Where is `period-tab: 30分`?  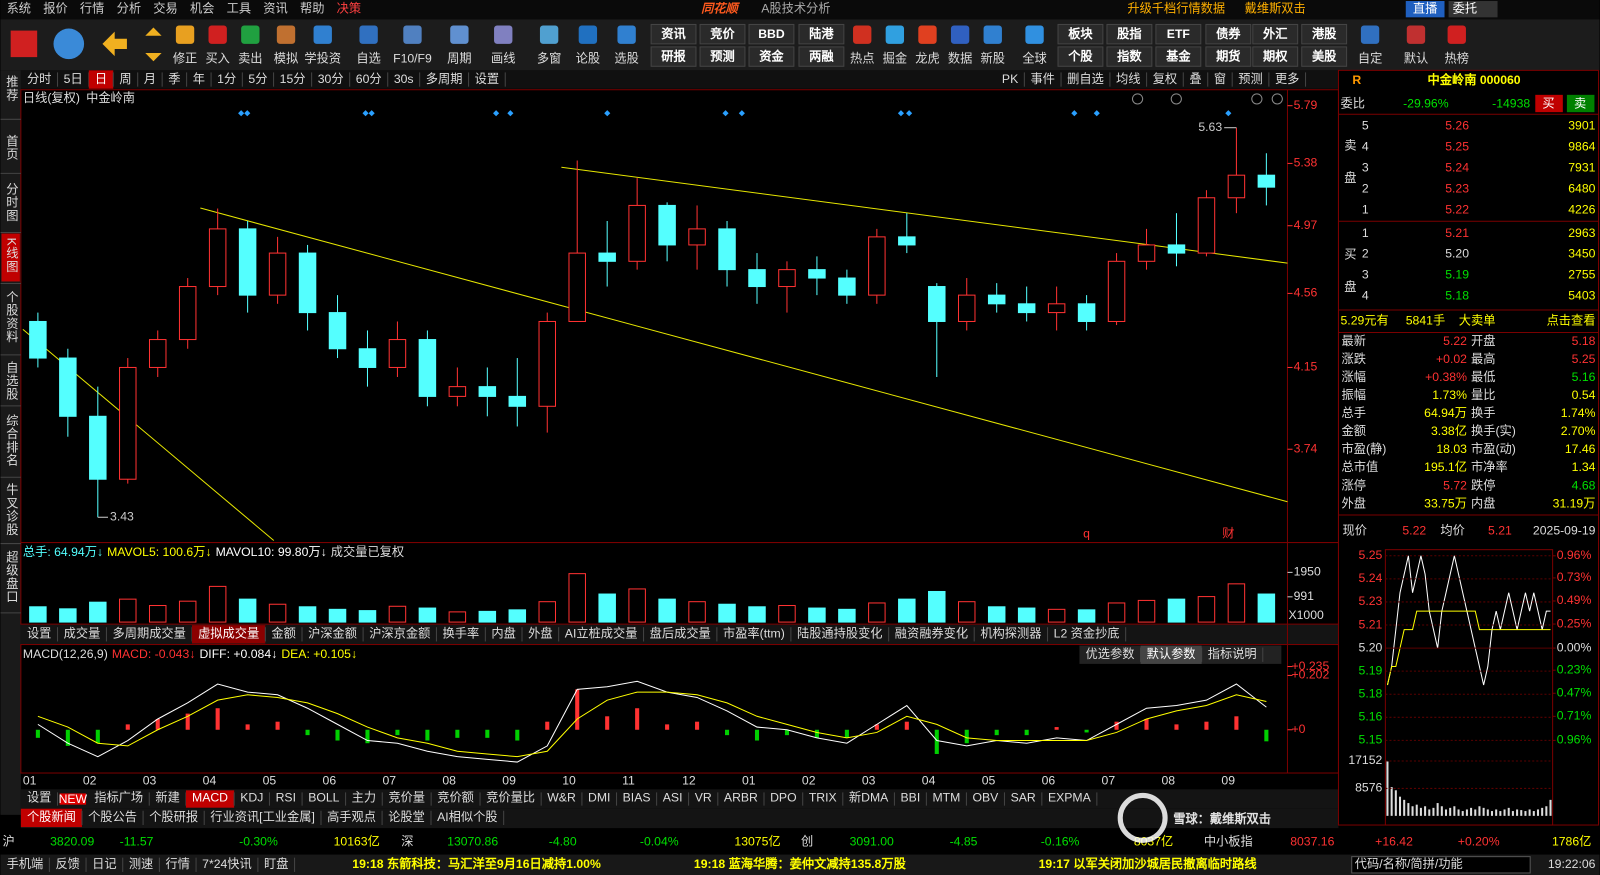
period-tab: 30分 is located at coordinates (331, 79).